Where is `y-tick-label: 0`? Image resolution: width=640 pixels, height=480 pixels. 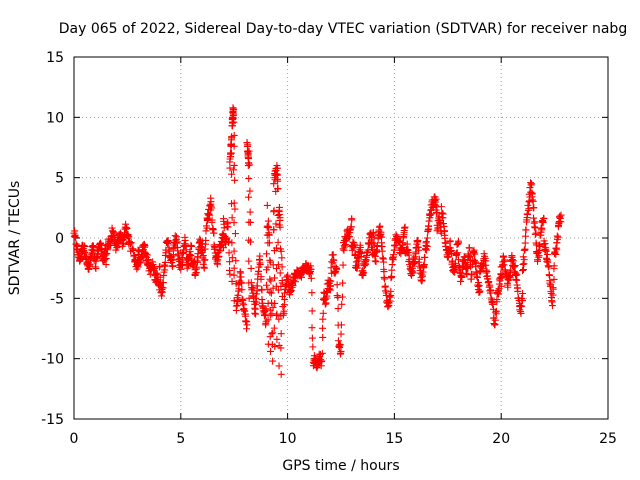
y-tick-label: 0 is located at coordinates (59, 239).